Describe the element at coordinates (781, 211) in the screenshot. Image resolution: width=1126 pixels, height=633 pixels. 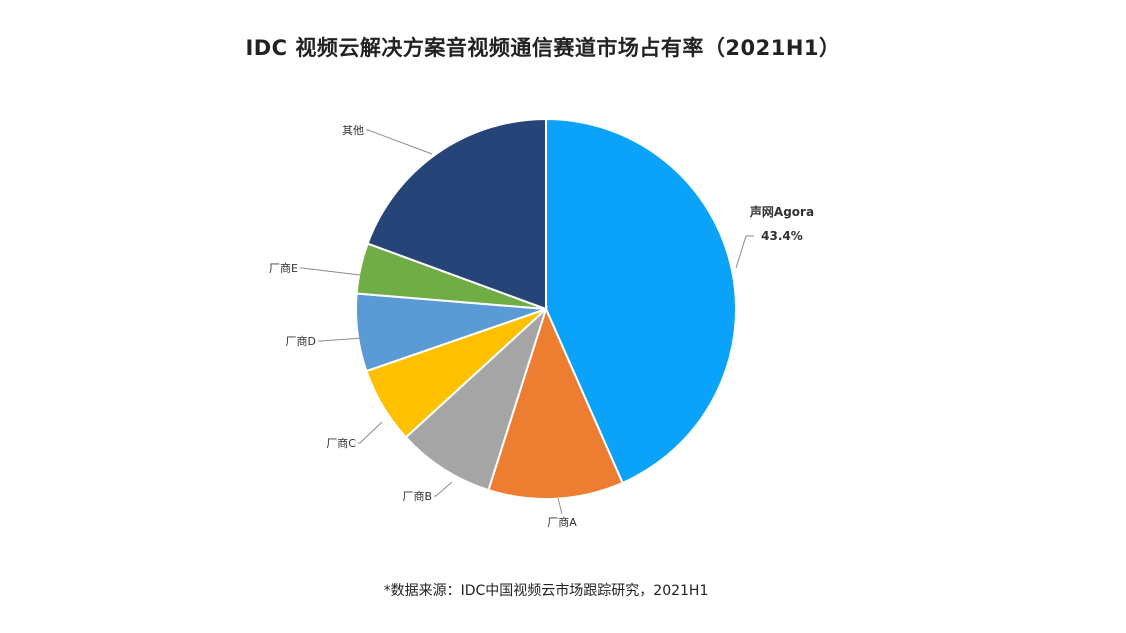
I see `slice-label: 声网Agora` at that location.